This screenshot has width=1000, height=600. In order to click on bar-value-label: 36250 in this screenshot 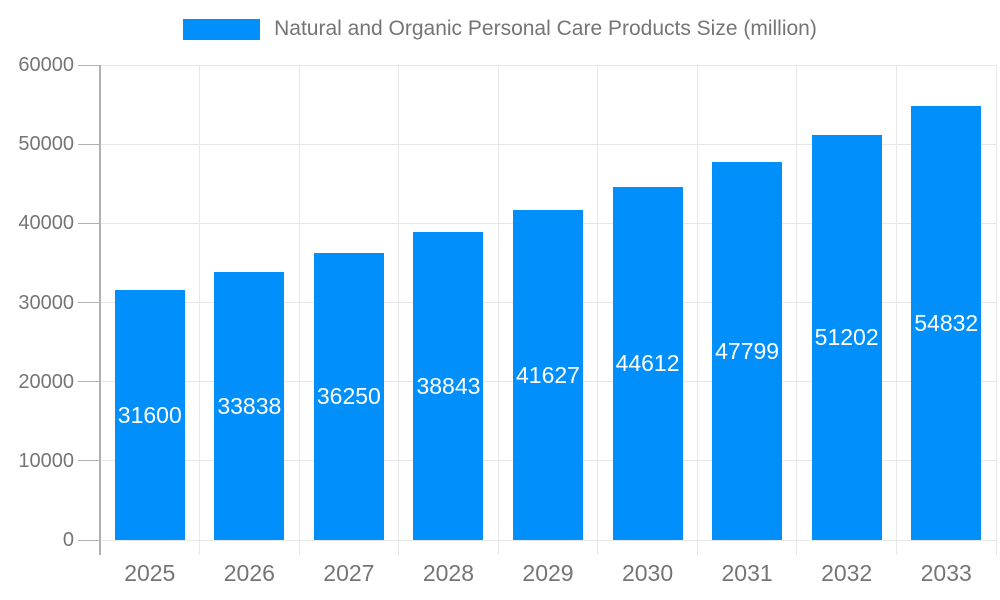, I will do `click(348, 396)`.